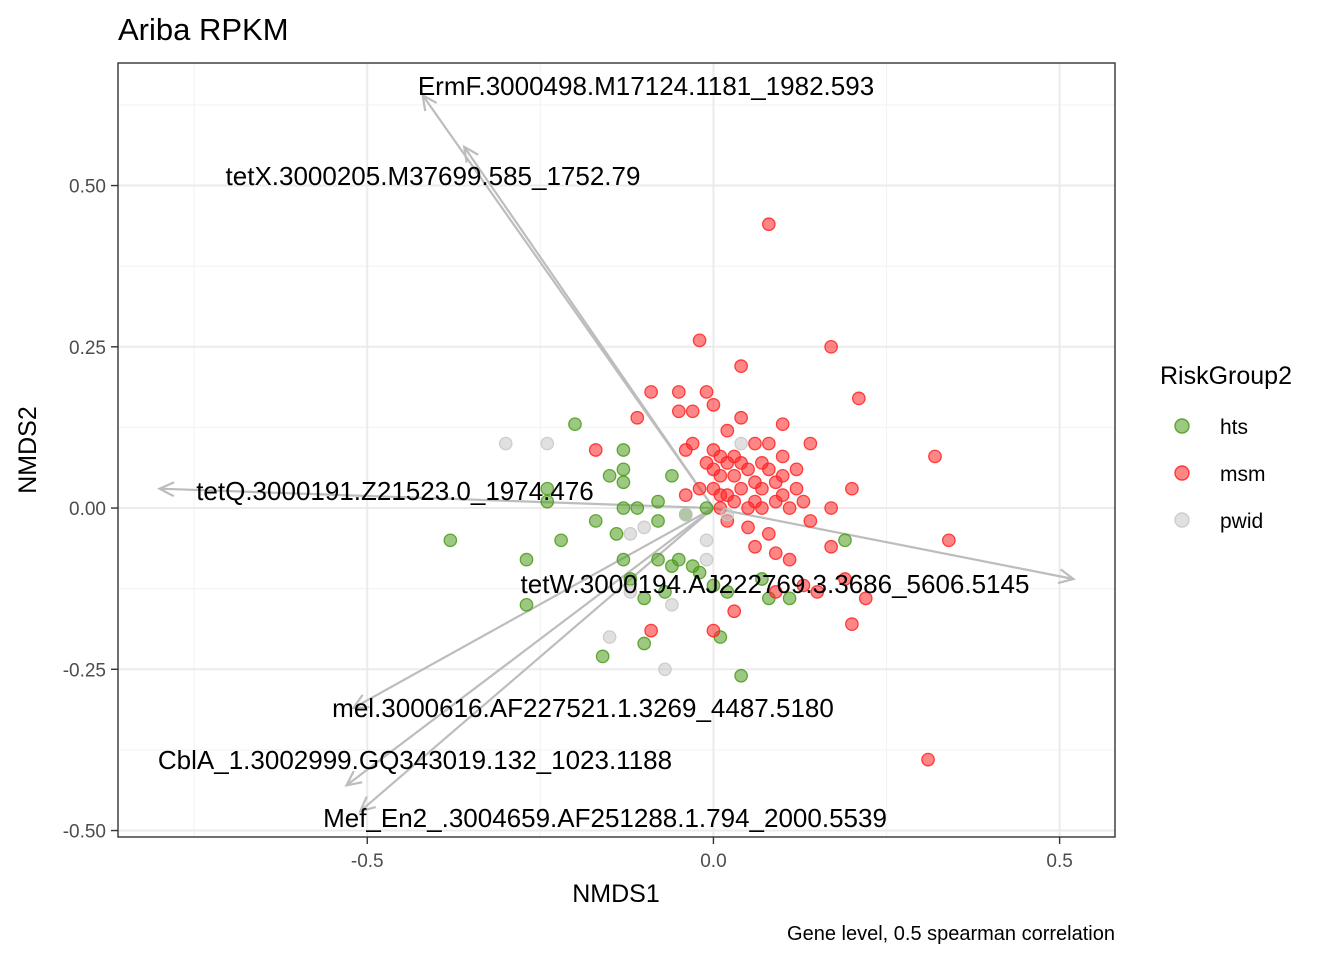 The height and width of the screenshot is (960, 1344). What do you see at coordinates (616, 894) in the screenshot?
I see `x-axis-title: NMDS1` at bounding box center [616, 894].